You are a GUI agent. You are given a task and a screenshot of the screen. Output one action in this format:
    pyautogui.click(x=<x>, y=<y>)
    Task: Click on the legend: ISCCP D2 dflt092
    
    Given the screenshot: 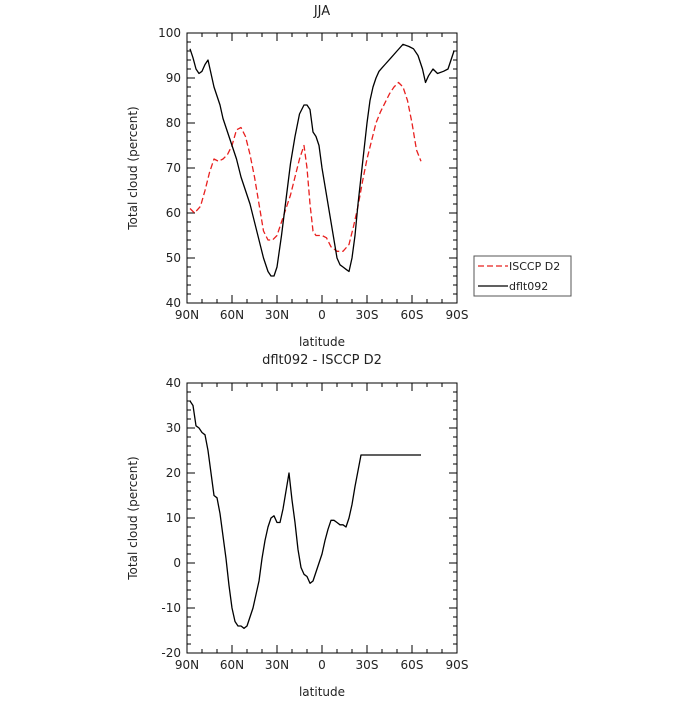 What is the action you would take?
    pyautogui.click(x=522, y=276)
    